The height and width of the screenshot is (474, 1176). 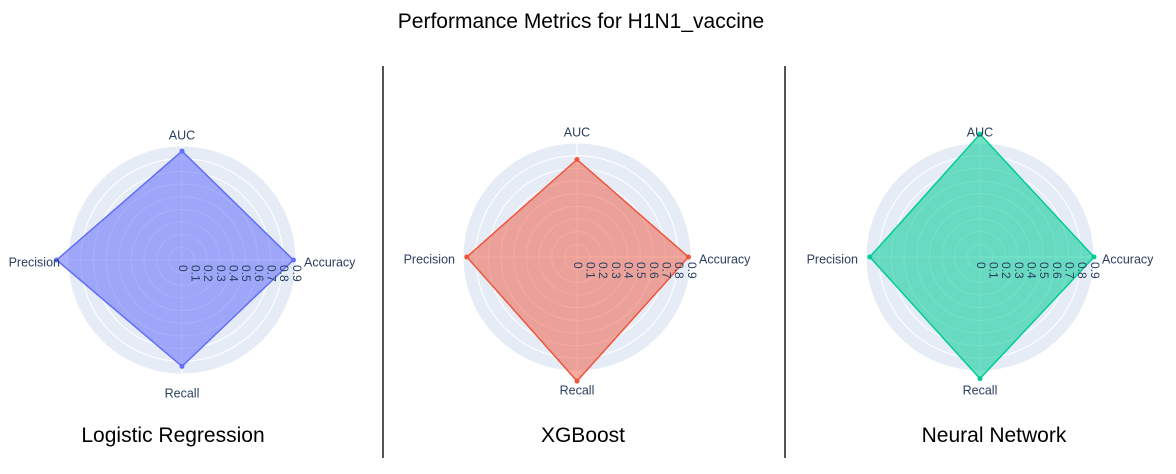 What do you see at coordinates (583, 435) in the screenshot?
I see `model-name-xgboost: XGBoost` at bounding box center [583, 435].